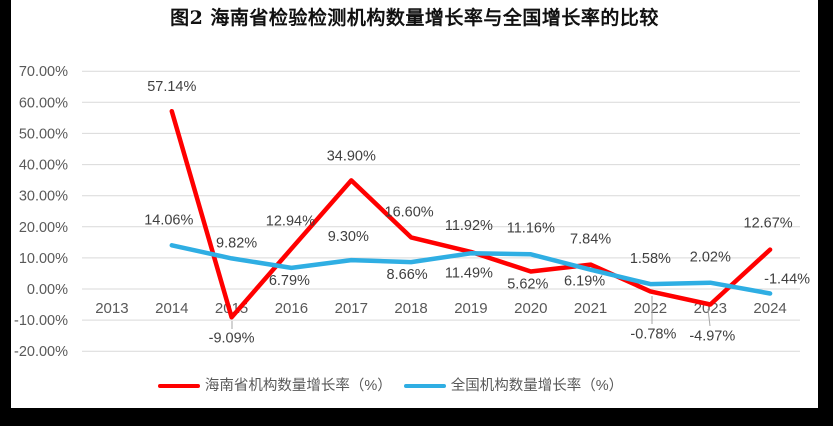 The image size is (833, 426). What do you see at coordinates (424, 386) in the screenshot?
I see `legend-line-swatch-national` at bounding box center [424, 386].